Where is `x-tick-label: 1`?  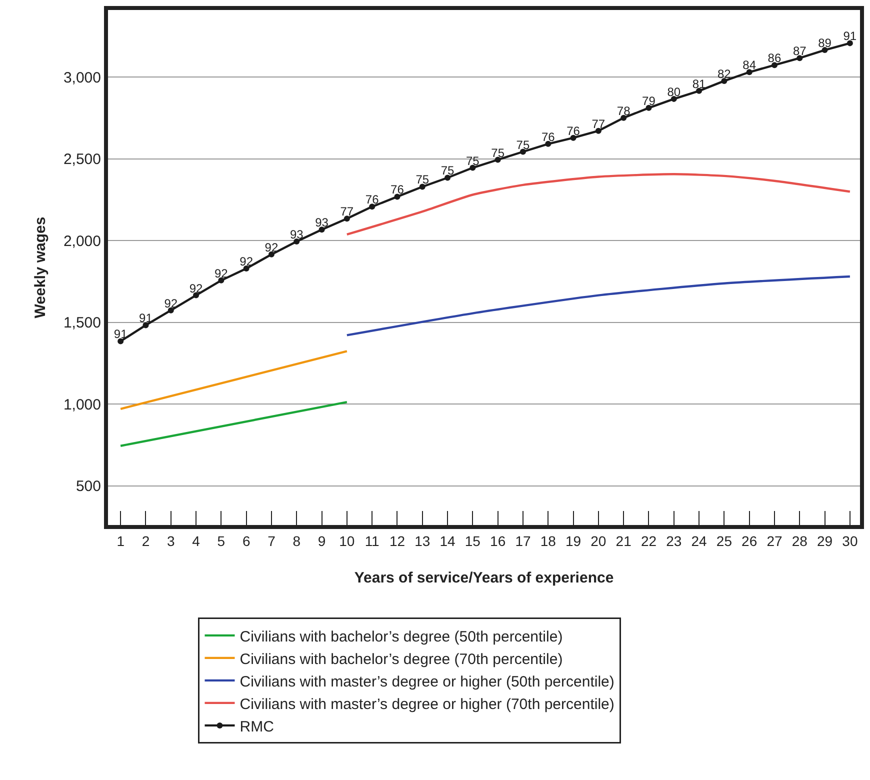 x-tick-label: 1 is located at coordinates (120, 540).